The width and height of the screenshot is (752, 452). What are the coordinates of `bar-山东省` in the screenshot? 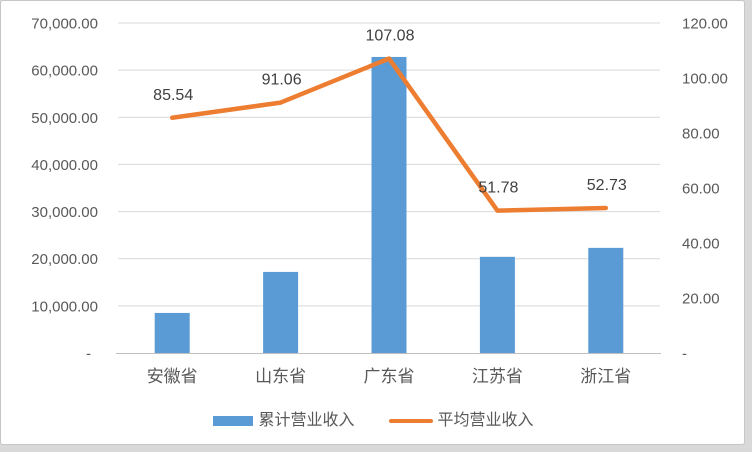 It's located at (281, 312).